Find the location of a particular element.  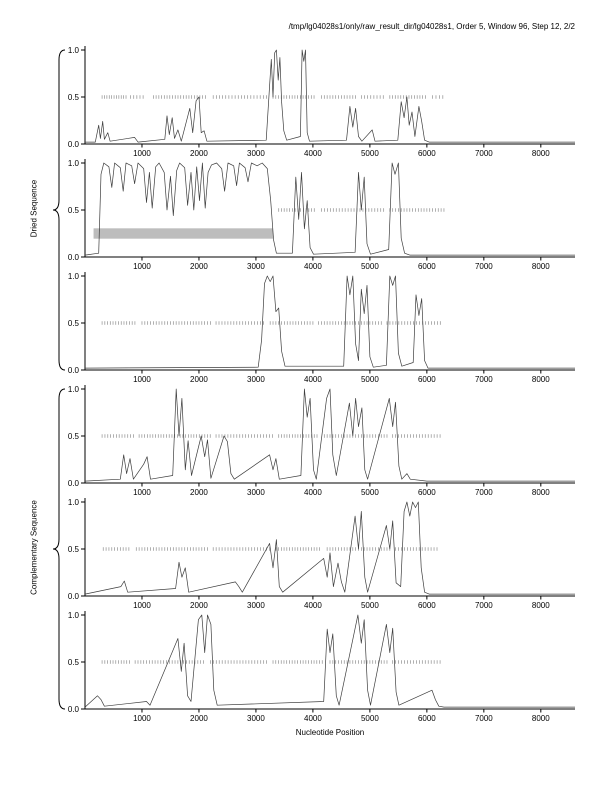

y-group-label-dried: Dried Sequence is located at coordinates (34, 208).